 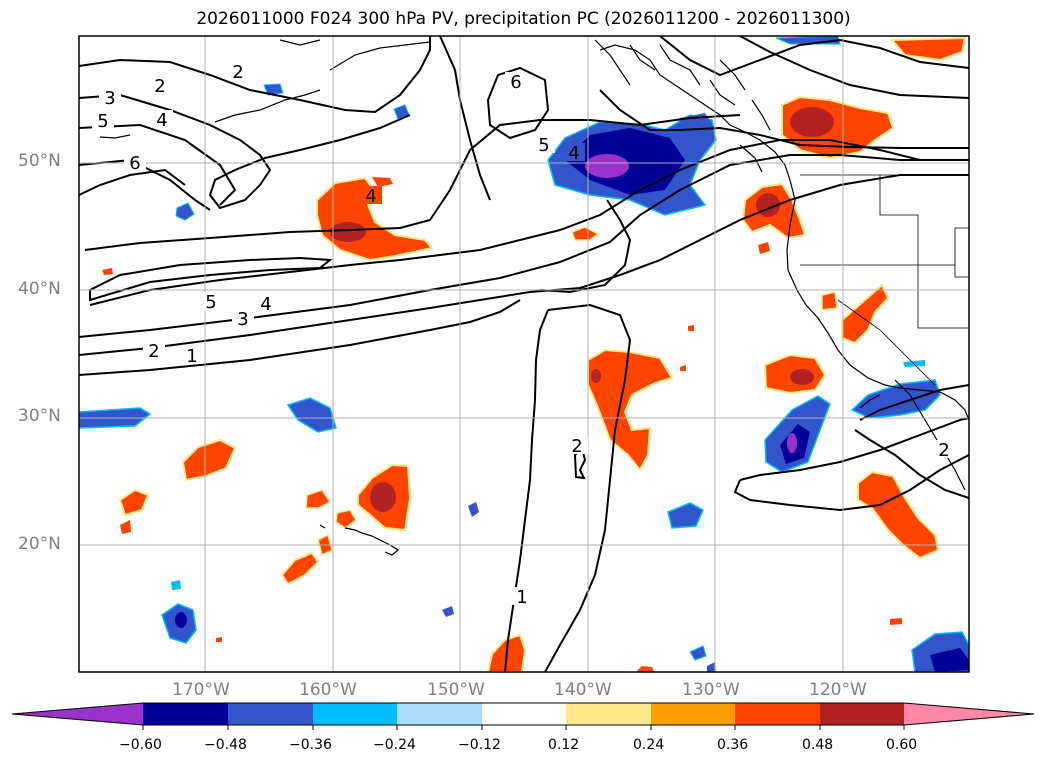 I want to click on colorbar-tick-label: 0.36, so click(x=733, y=745).